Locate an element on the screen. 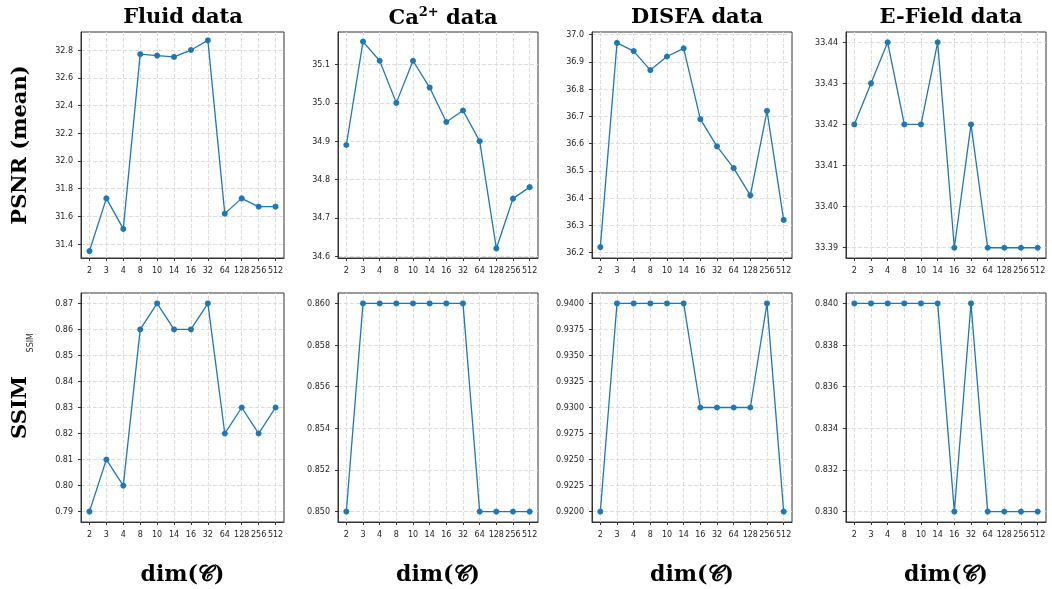 This screenshot has height=589, width=1052. y-tick-label: 0.9325 is located at coordinates (570, 381).